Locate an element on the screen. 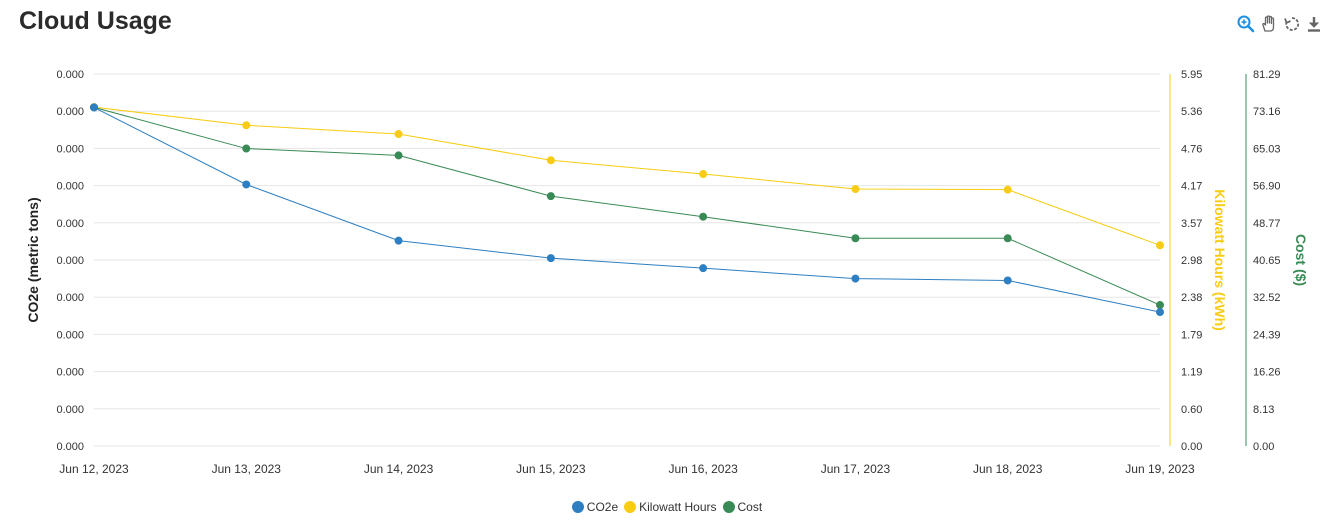 Image resolution: width=1334 pixels, height=530 pixels. kwh-axis-tick-label: 4.17 is located at coordinates (1191, 187).